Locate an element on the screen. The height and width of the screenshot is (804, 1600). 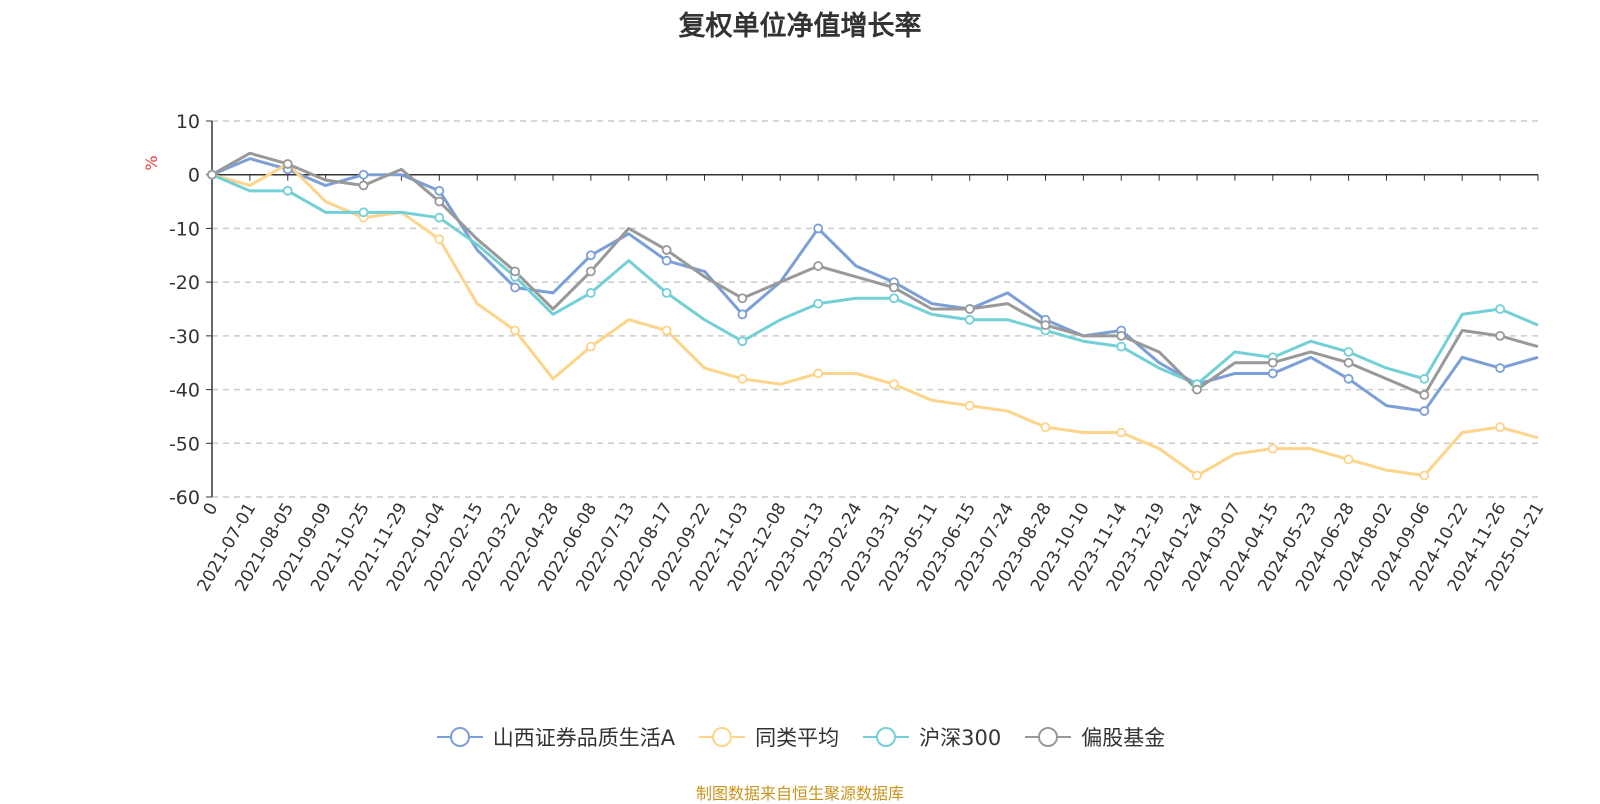
y-tick-label: -40 is located at coordinates (184, 391).